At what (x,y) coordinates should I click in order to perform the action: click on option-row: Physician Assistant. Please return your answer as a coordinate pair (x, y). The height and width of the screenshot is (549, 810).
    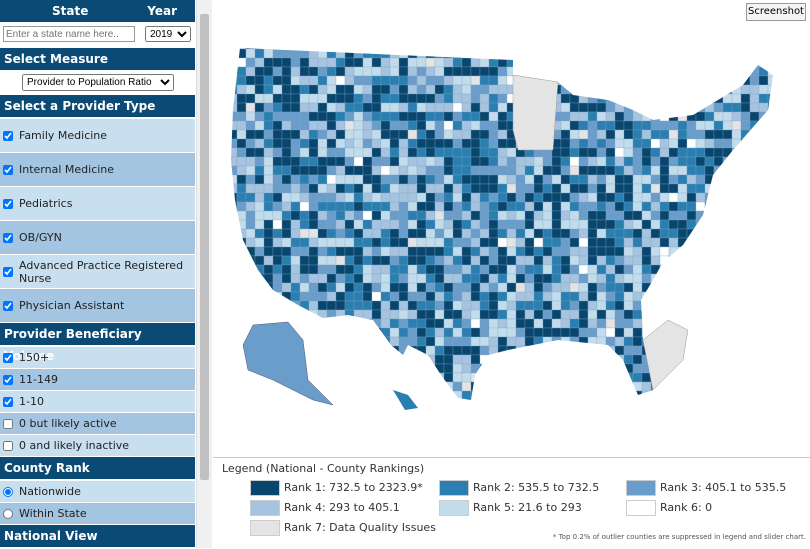
    Looking at the image, I should click on (97, 305).